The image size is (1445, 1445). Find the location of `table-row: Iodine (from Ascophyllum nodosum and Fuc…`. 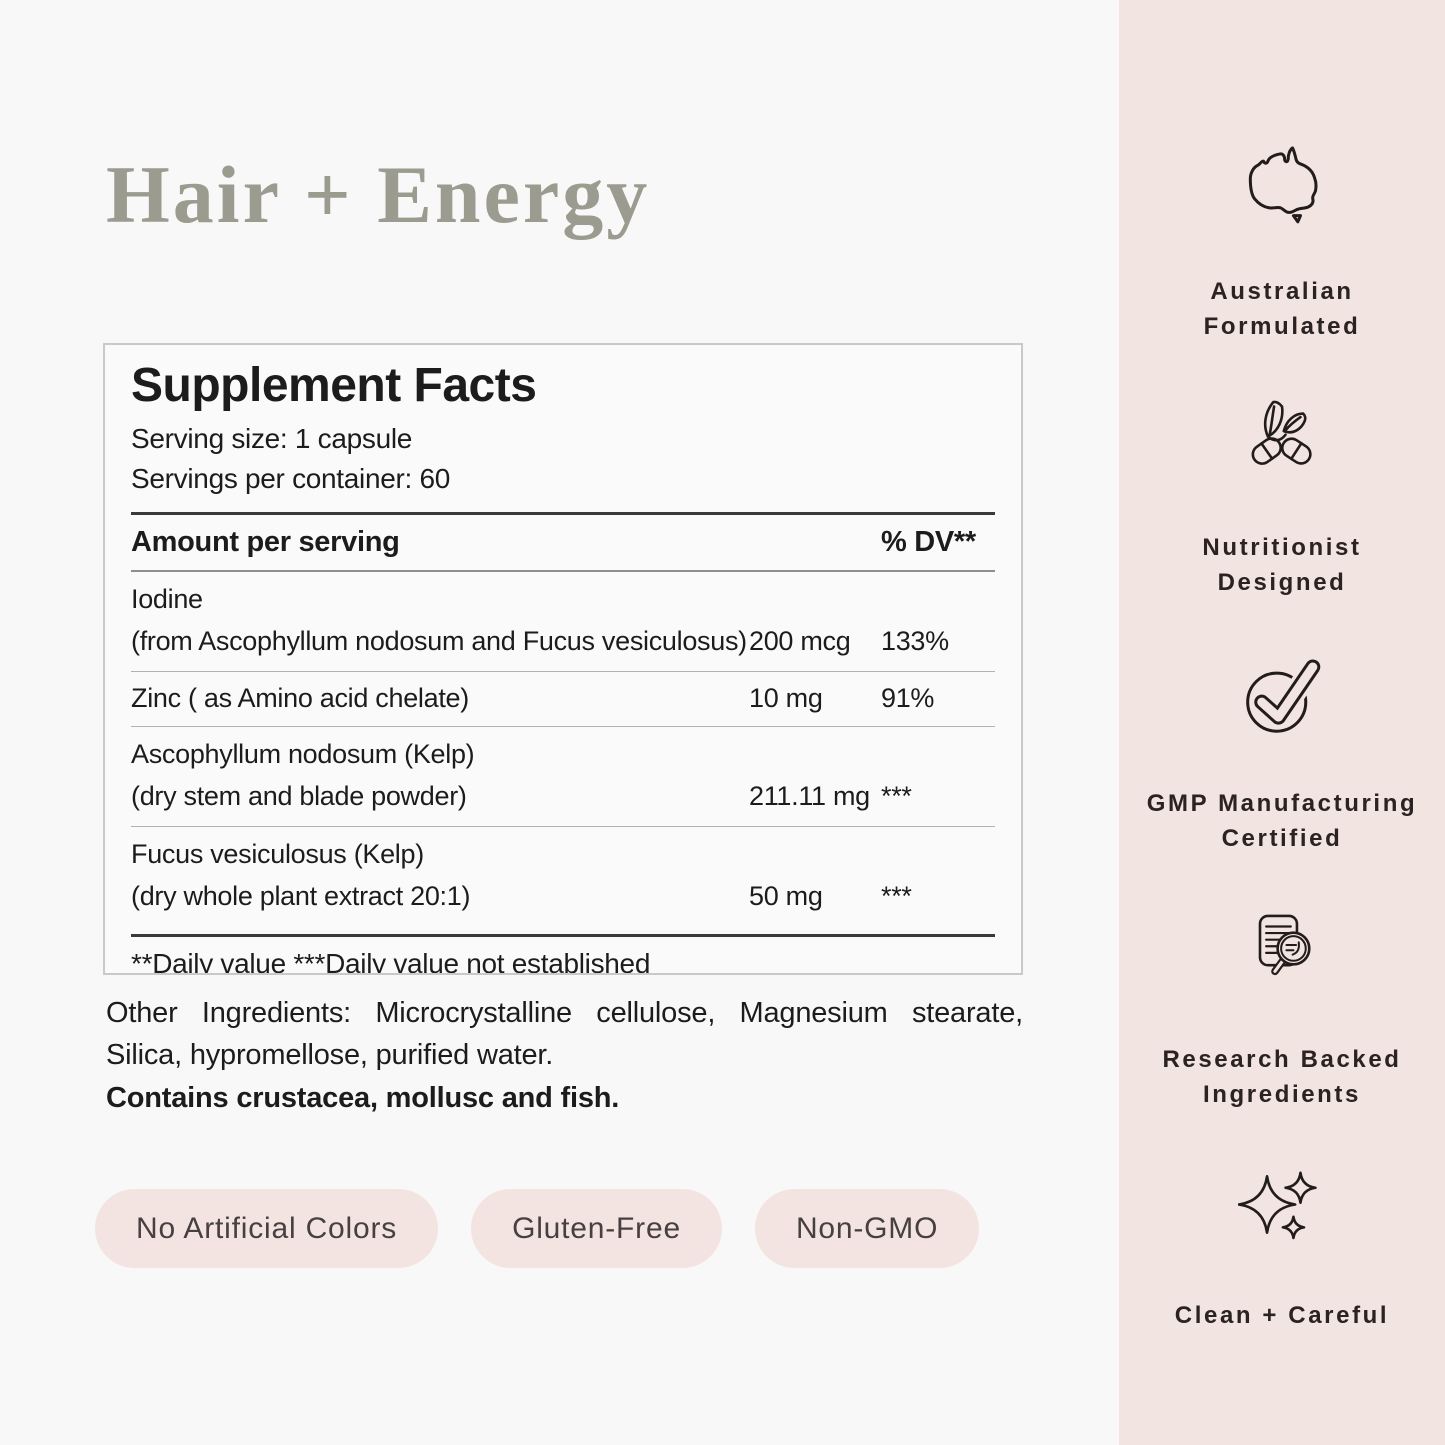

table-row: Iodine (from Ascophyllum nodosum and Fuc… is located at coordinates (563, 621).